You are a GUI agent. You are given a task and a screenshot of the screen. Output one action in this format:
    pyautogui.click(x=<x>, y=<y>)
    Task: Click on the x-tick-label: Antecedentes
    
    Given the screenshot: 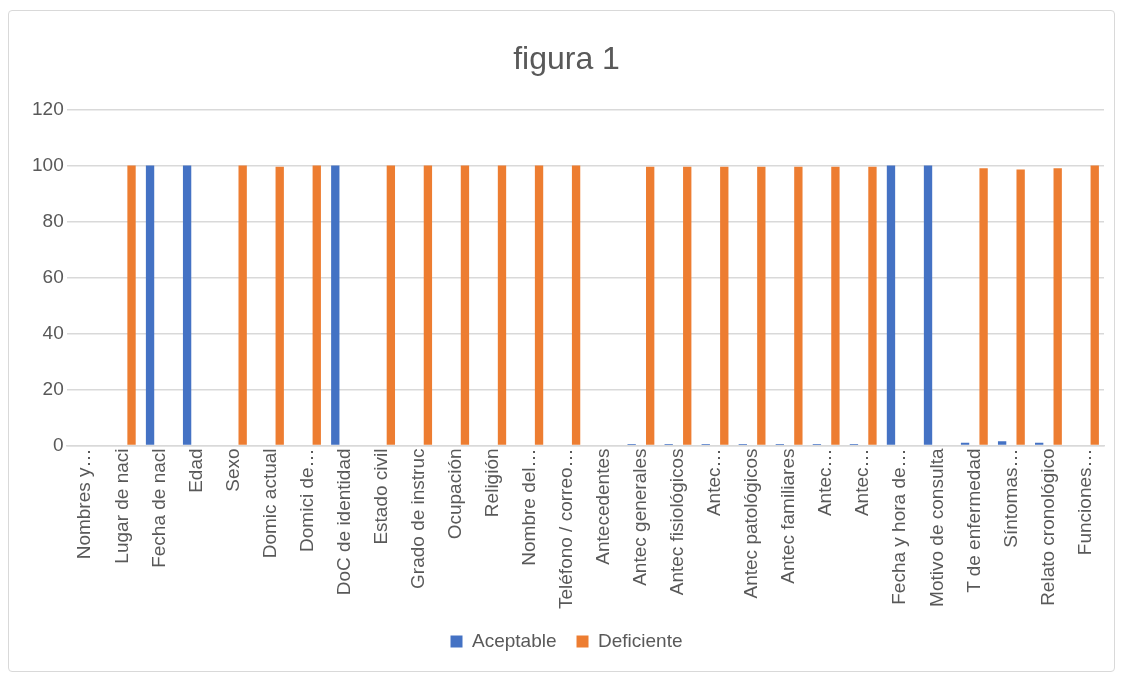 What is the action you would take?
    pyautogui.click(x=603, y=506)
    